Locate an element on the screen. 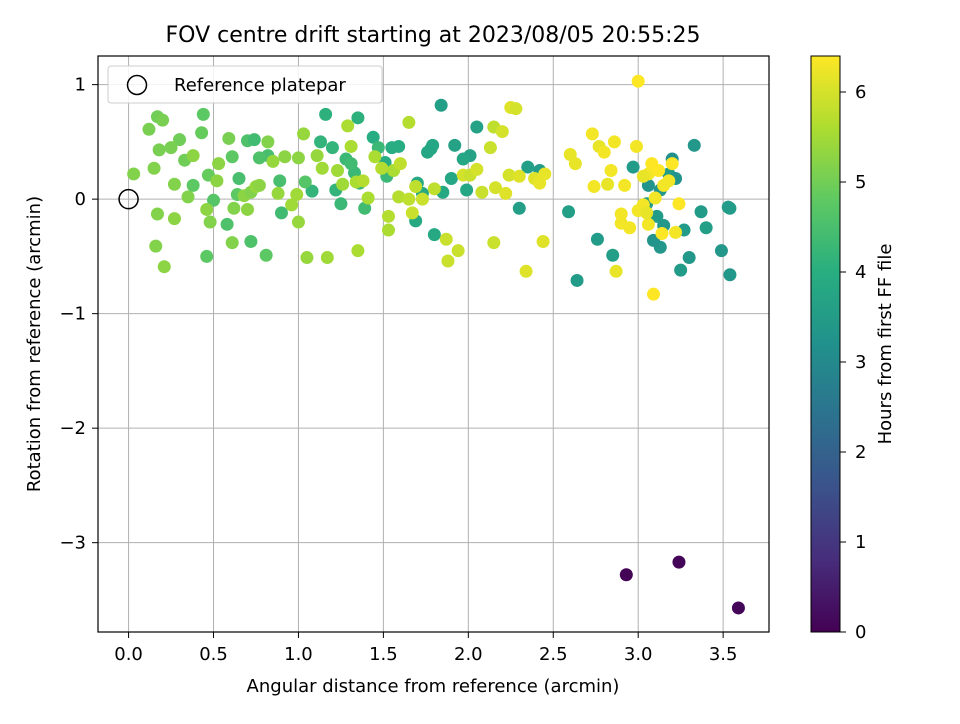 The height and width of the screenshot is (724, 960). y-tick-label: 0 is located at coordinates (80, 199).